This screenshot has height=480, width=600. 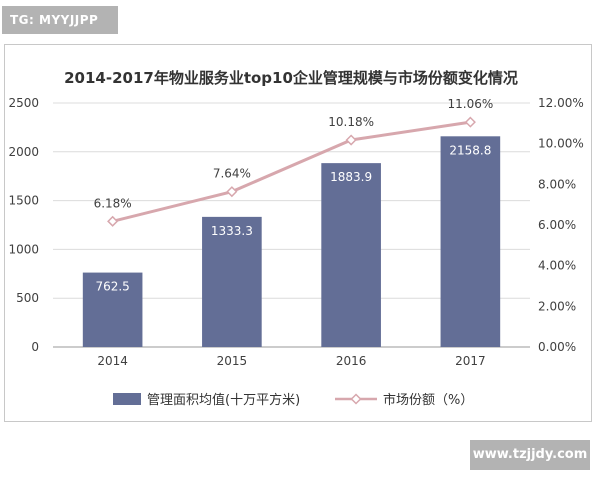 What do you see at coordinates (351, 255) in the screenshot?
I see `bar-2016` at bounding box center [351, 255].